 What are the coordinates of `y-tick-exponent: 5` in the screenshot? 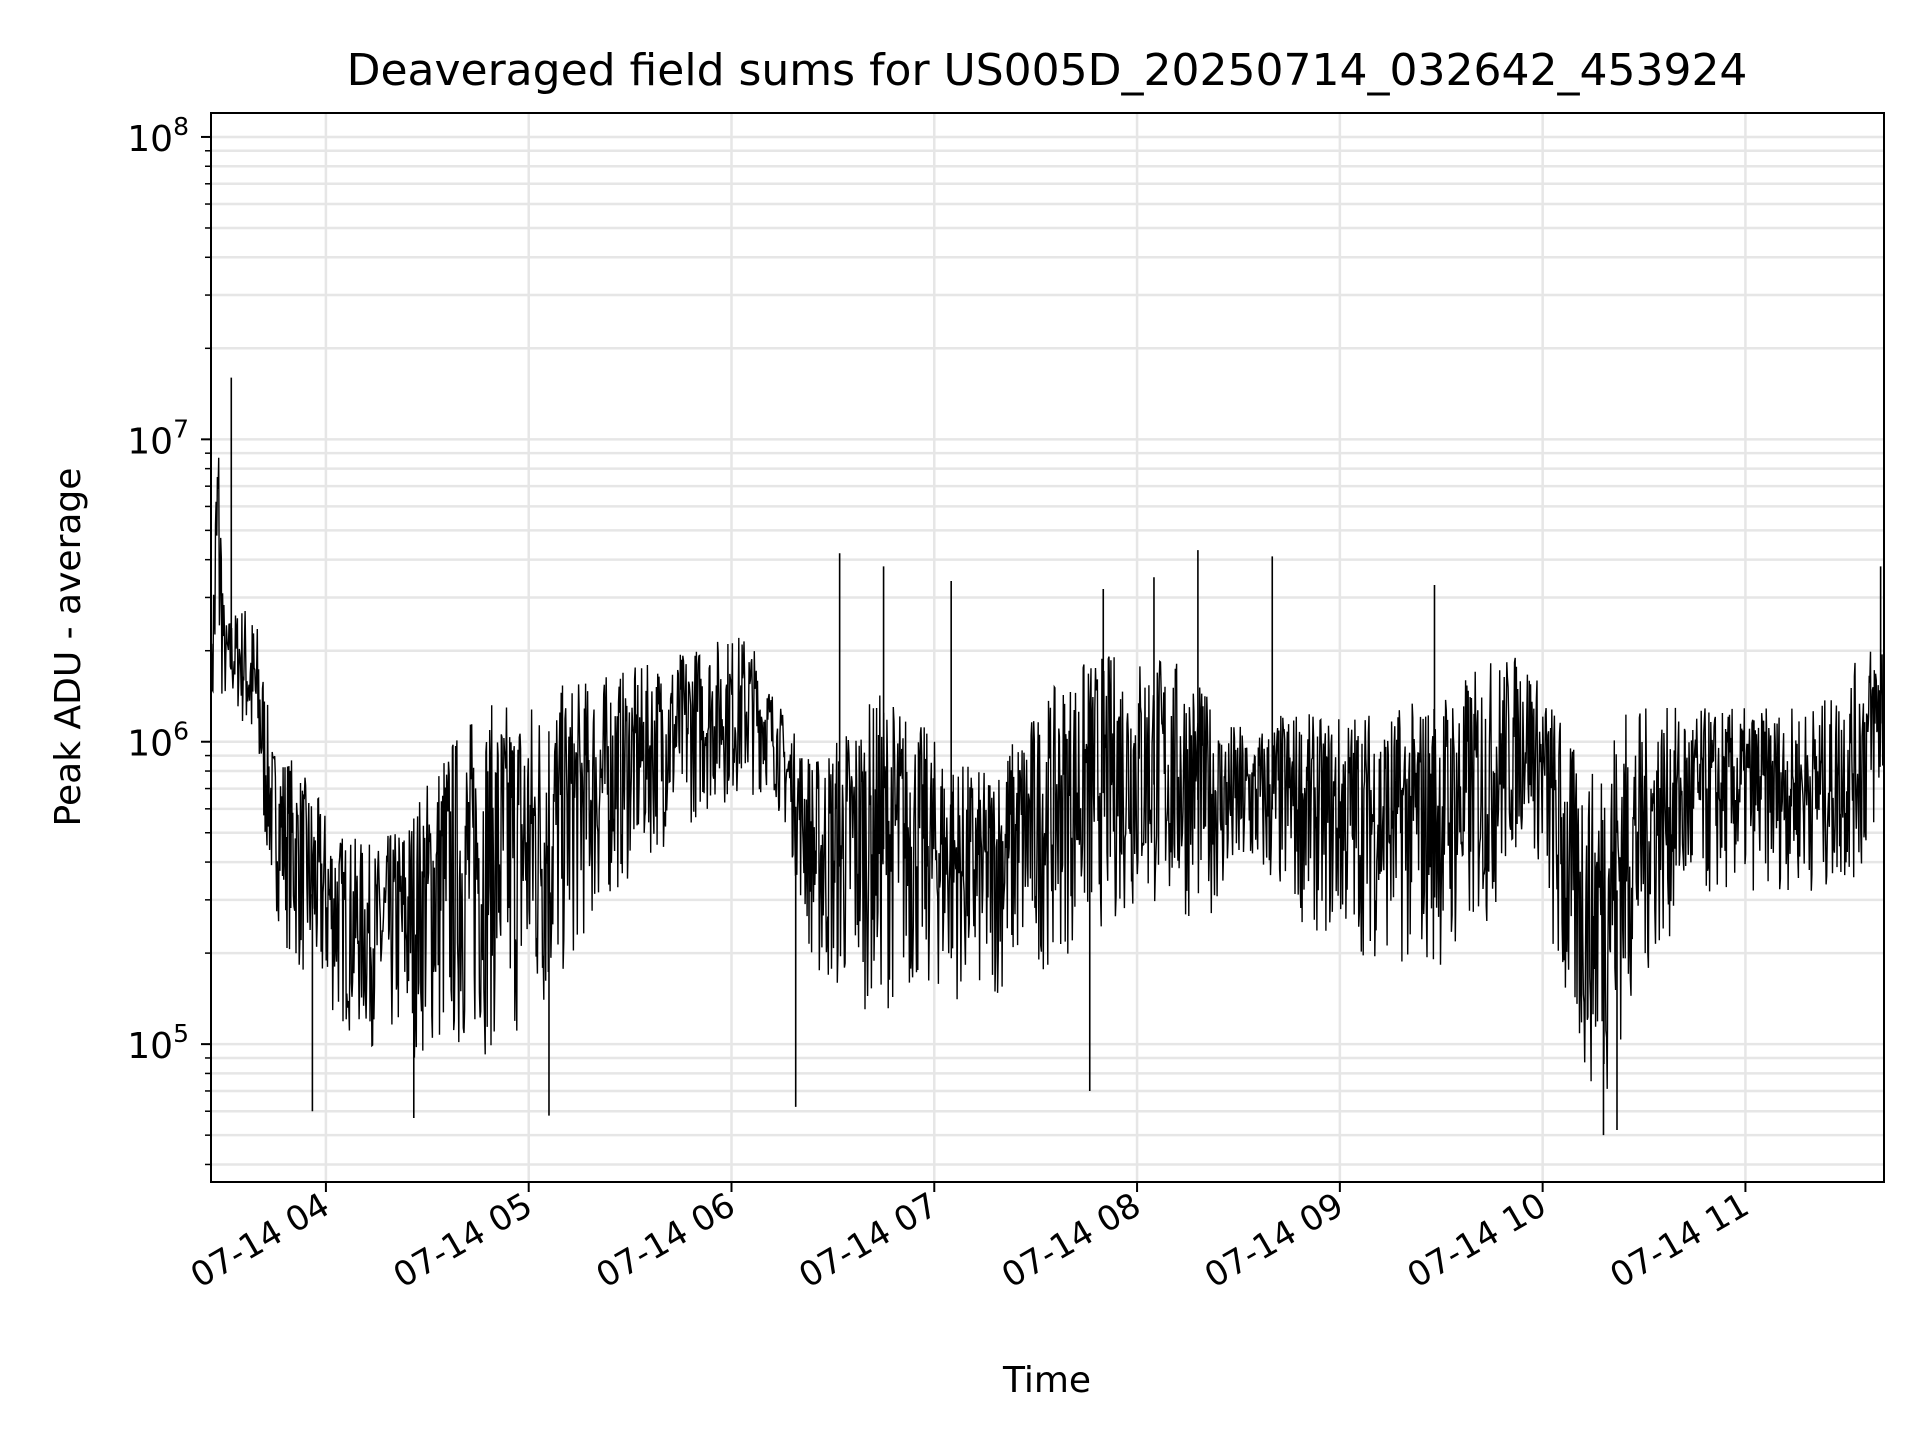 It's located at (181, 1033).